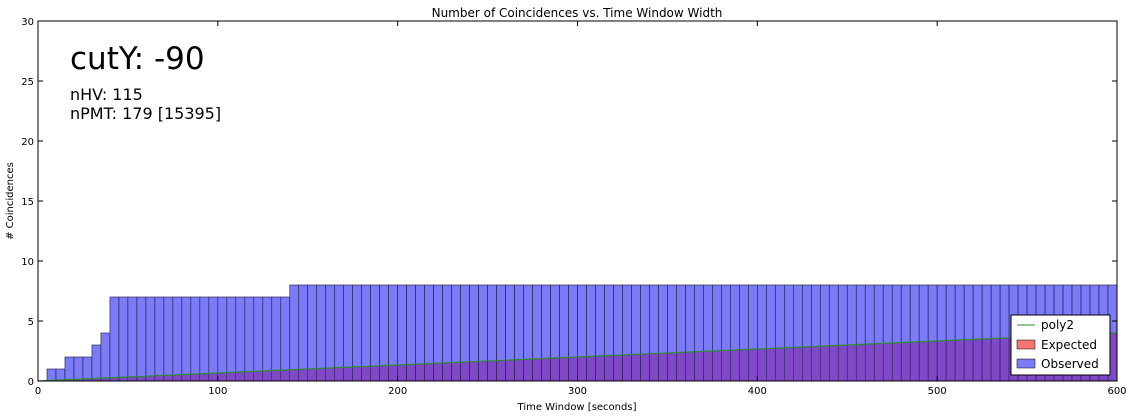  Describe the element at coordinates (106, 94) in the screenshot. I see `annotation-nhv: nHV: 115` at that location.